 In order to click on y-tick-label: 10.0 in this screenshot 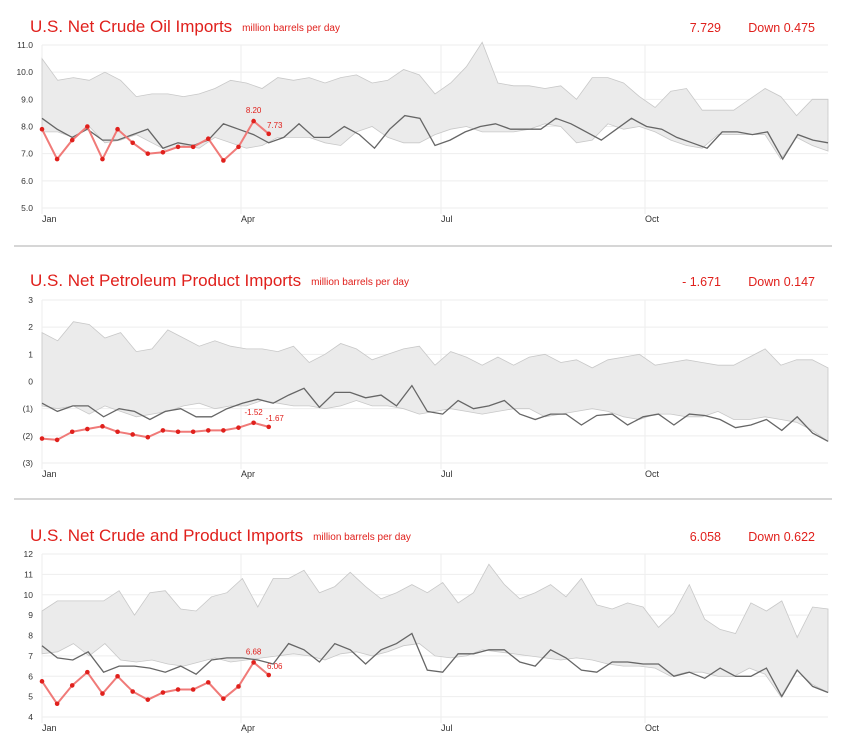, I will do `click(24, 72)`.